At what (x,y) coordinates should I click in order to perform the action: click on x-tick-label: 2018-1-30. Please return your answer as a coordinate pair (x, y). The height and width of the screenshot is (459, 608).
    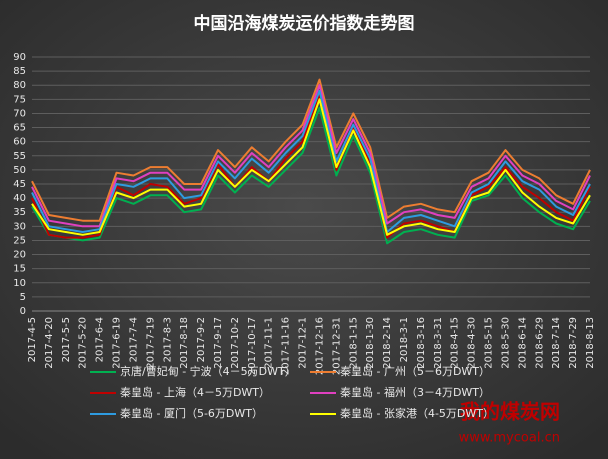
    Looking at the image, I should click on (370, 343).